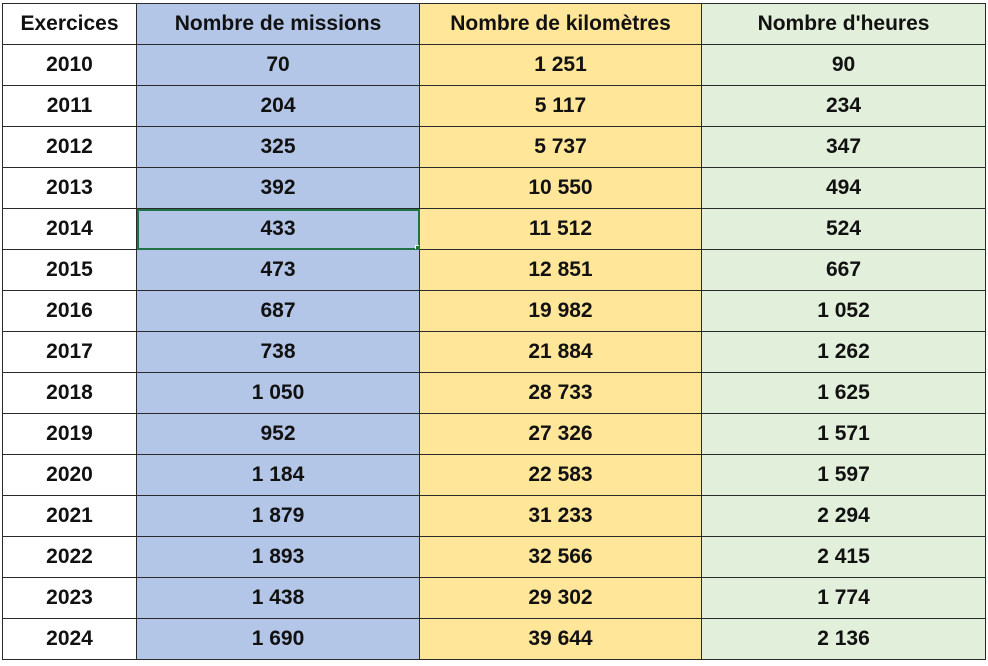 This screenshot has height=666, width=988. I want to click on table-row: 2010 70 1 251 90, so click(494, 65).